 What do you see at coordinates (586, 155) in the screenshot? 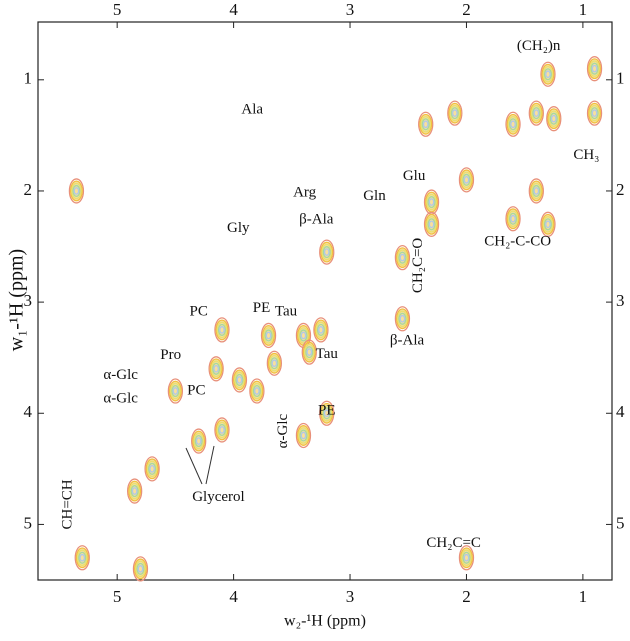
I see `annotation: CH₃` at bounding box center [586, 155].